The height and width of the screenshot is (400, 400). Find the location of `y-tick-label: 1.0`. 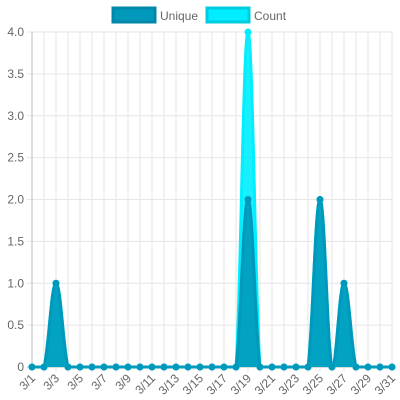

y-tick-label: 1.0 is located at coordinates (15, 283).